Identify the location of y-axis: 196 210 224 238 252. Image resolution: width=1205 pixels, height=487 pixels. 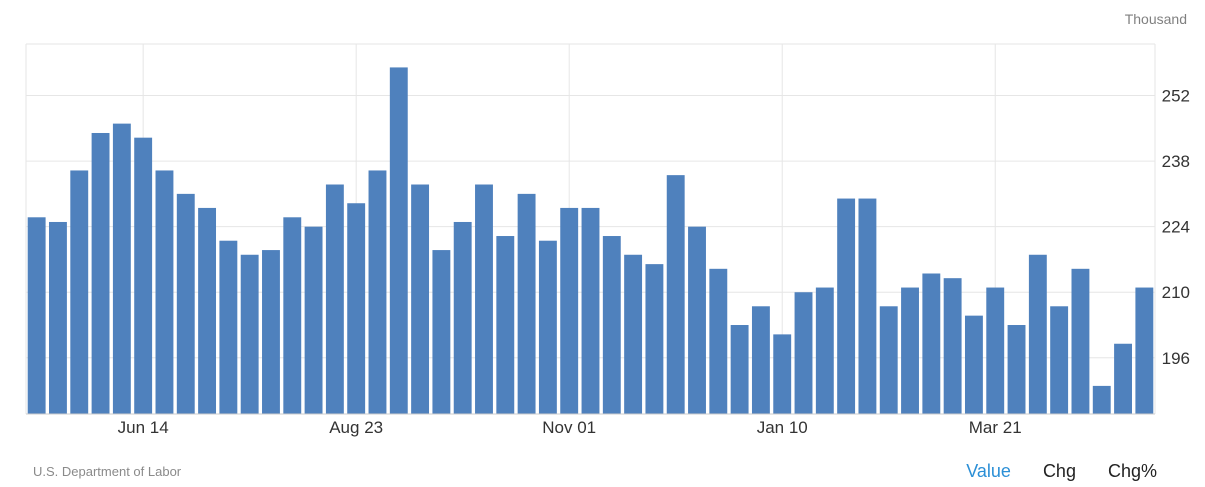
(1176, 227).